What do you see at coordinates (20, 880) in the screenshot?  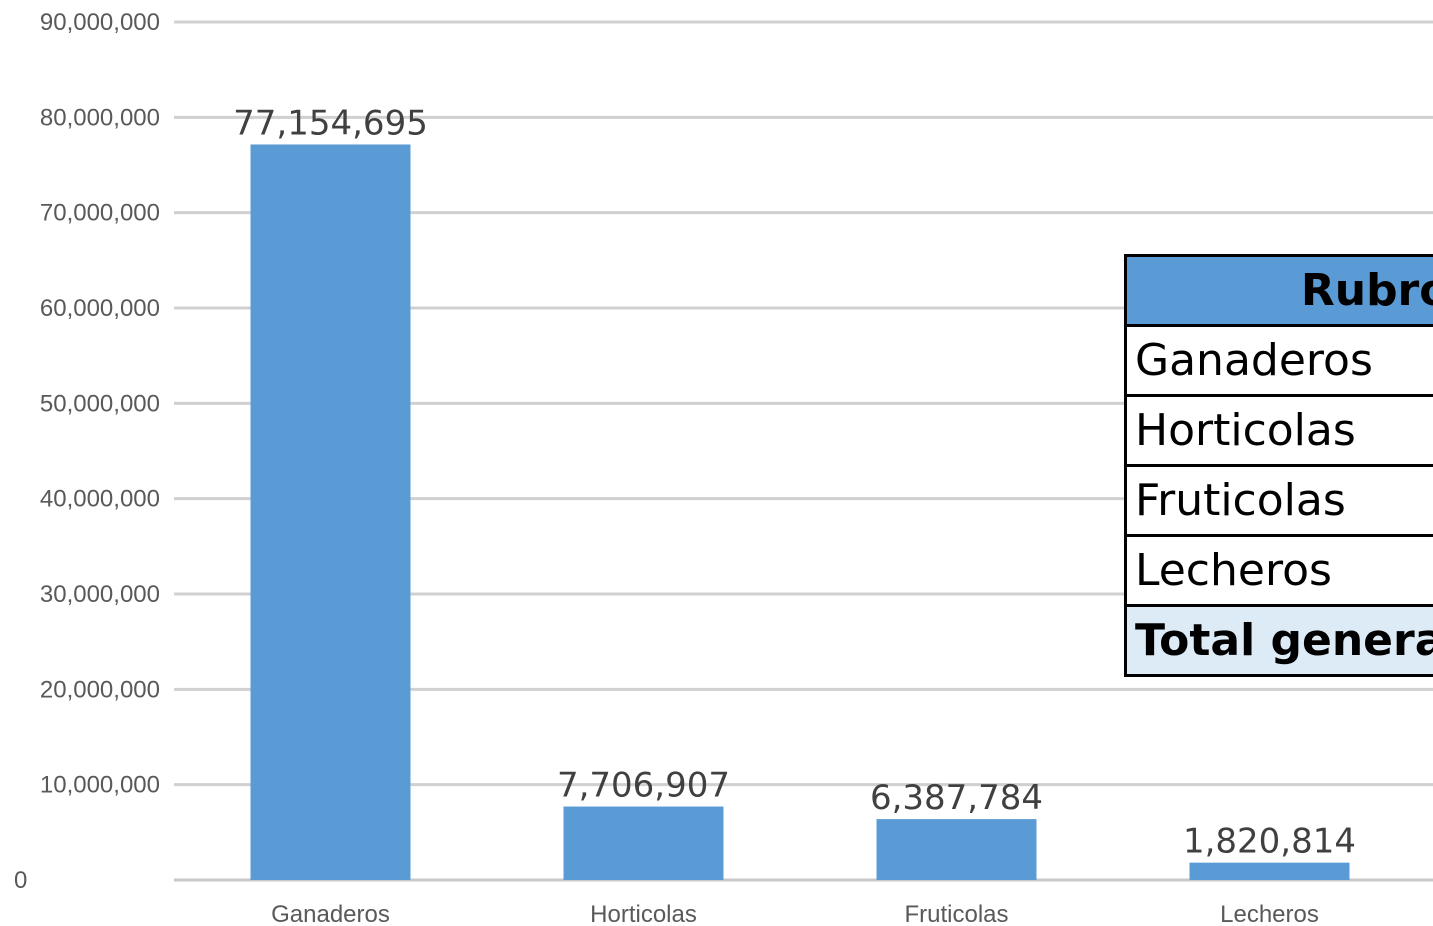 I see `y-tick-label: 0` at bounding box center [20, 880].